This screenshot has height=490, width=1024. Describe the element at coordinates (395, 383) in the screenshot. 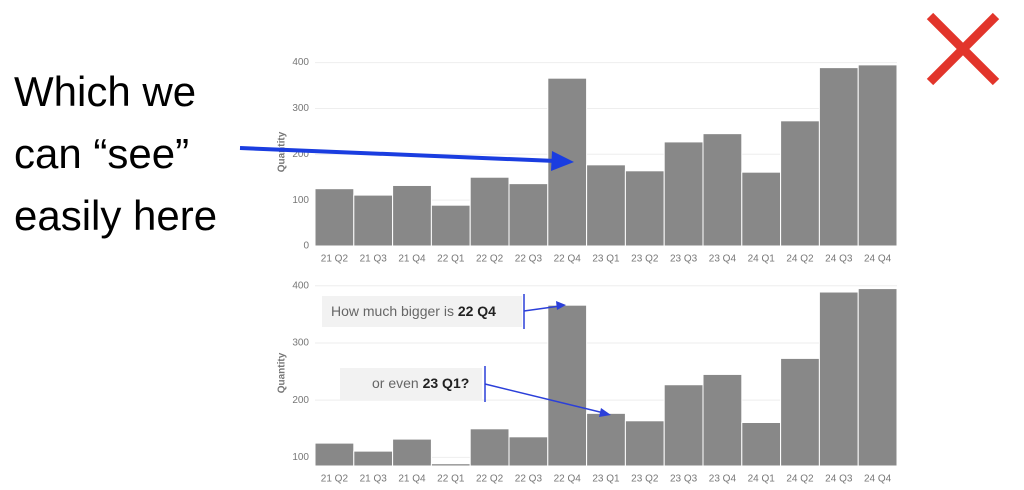

I see `callout-text: or even` at that location.